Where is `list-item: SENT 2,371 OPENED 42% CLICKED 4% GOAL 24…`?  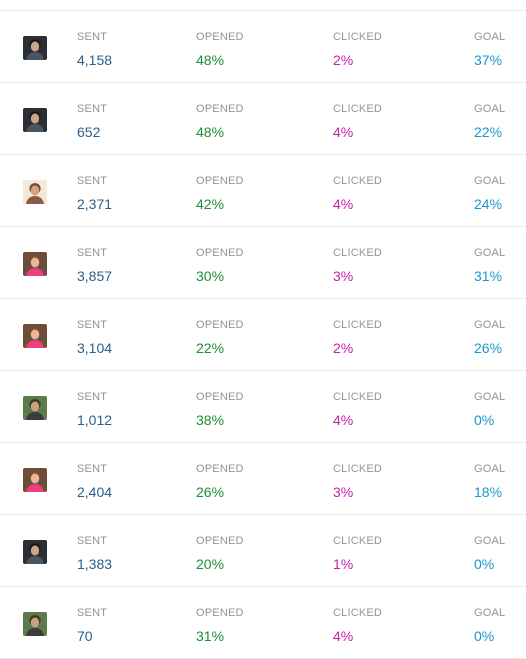 list-item: SENT 2,371 OPENED 42% CLICKED 4% GOAL 24… is located at coordinates (263, 191).